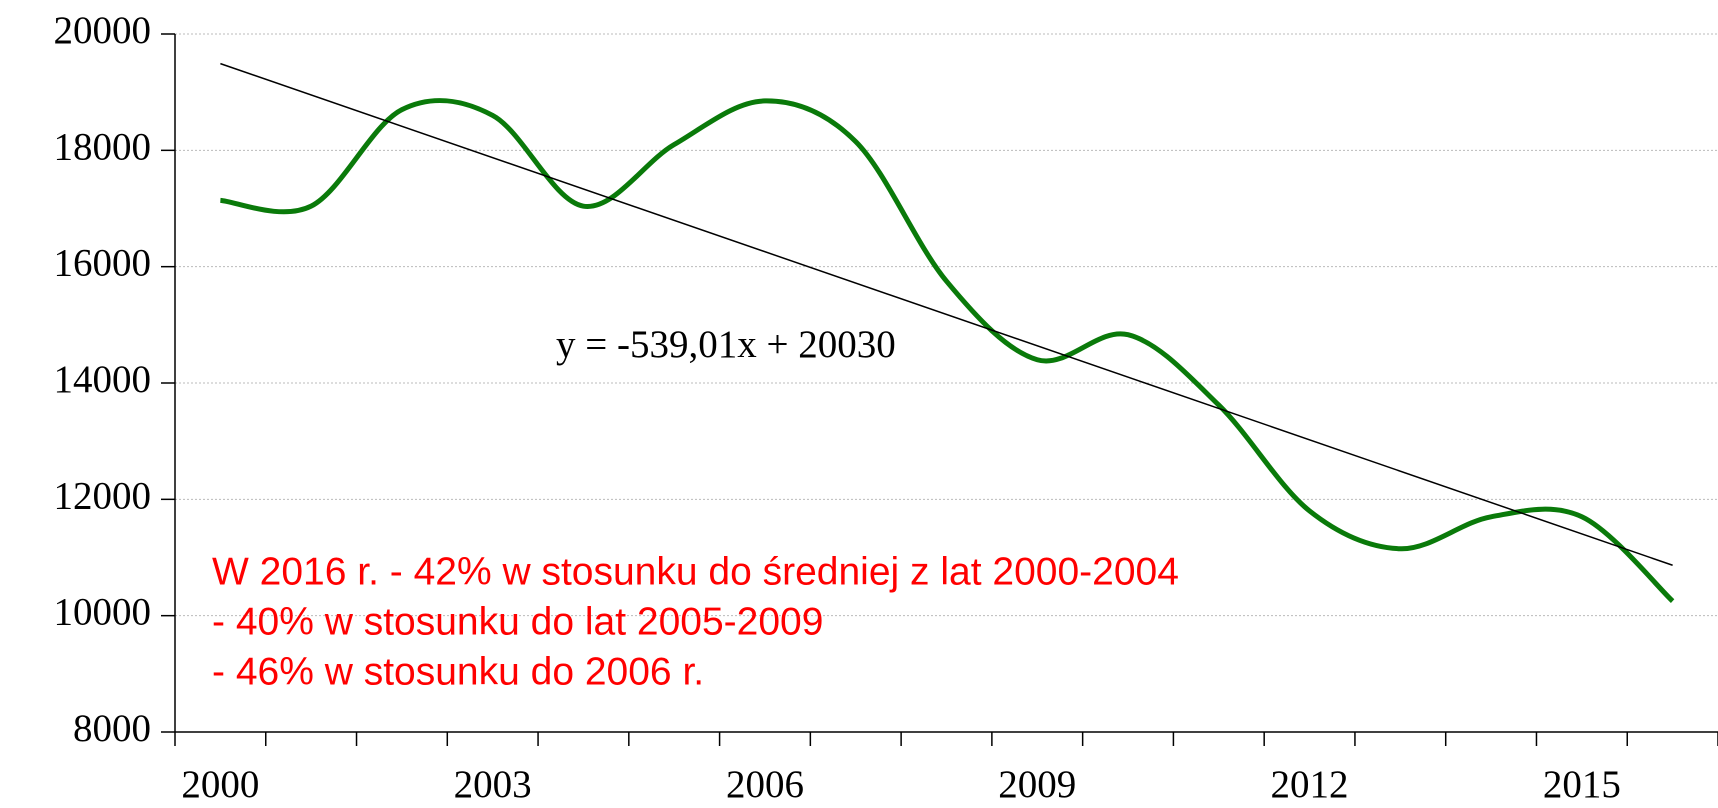  What do you see at coordinates (458, 671) in the screenshot?
I see `annotation: - 46% w stosunku do 2006 r.` at bounding box center [458, 671].